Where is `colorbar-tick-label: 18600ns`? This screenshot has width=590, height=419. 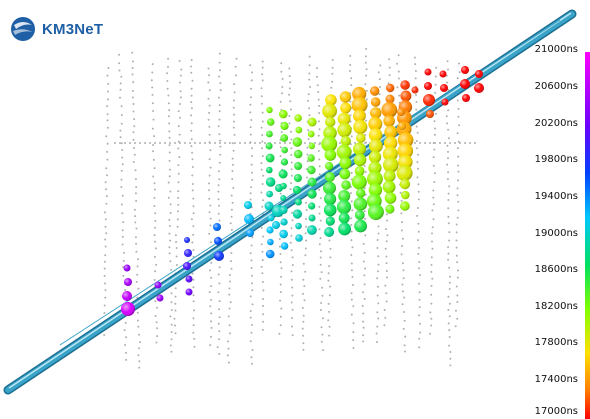
colorbar-tick-label: 18600ns is located at coordinates (556, 269).